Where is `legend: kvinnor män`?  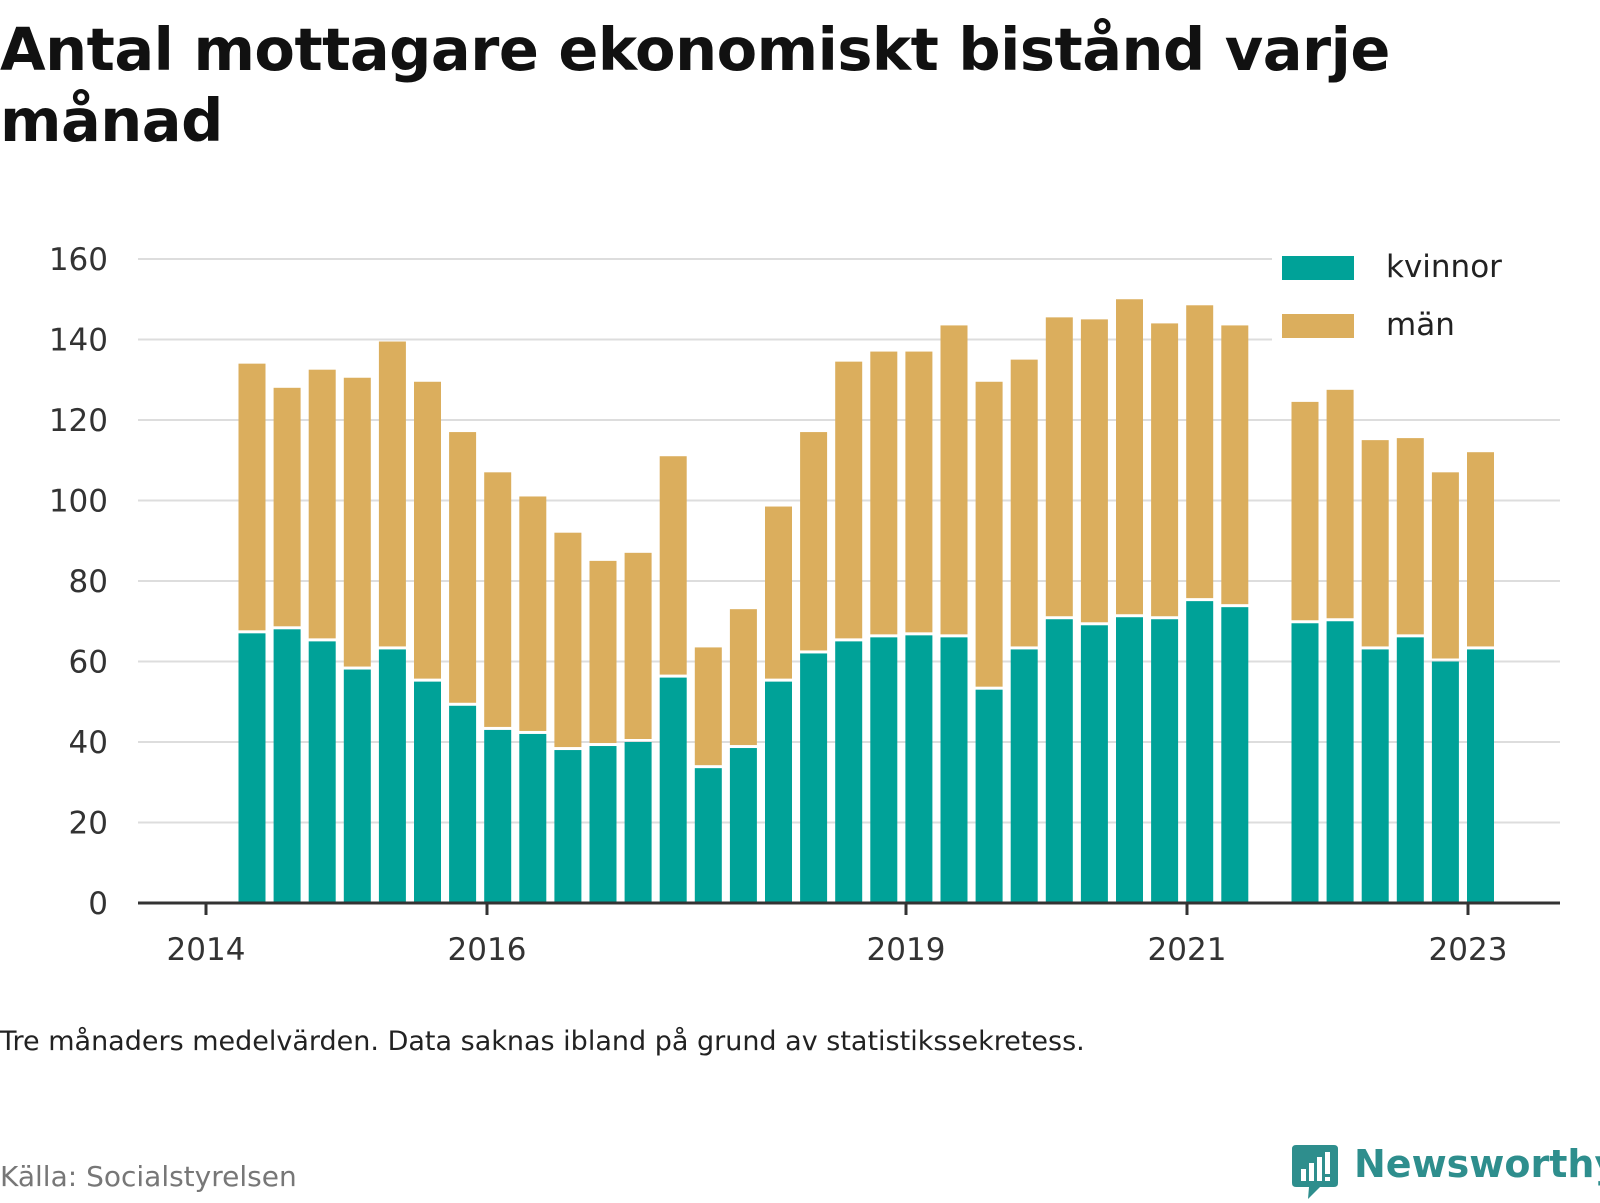 legend: kvinnor män is located at coordinates (1417, 294).